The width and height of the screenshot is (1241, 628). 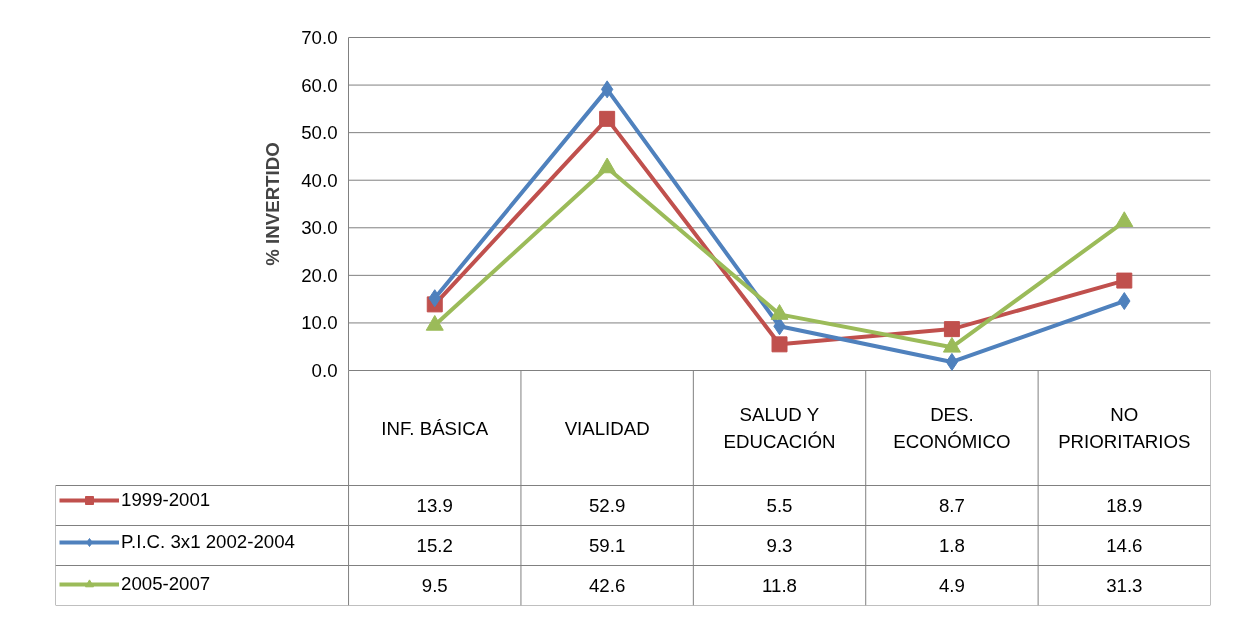 I want to click on data-label: 9.3, so click(x=779, y=545).